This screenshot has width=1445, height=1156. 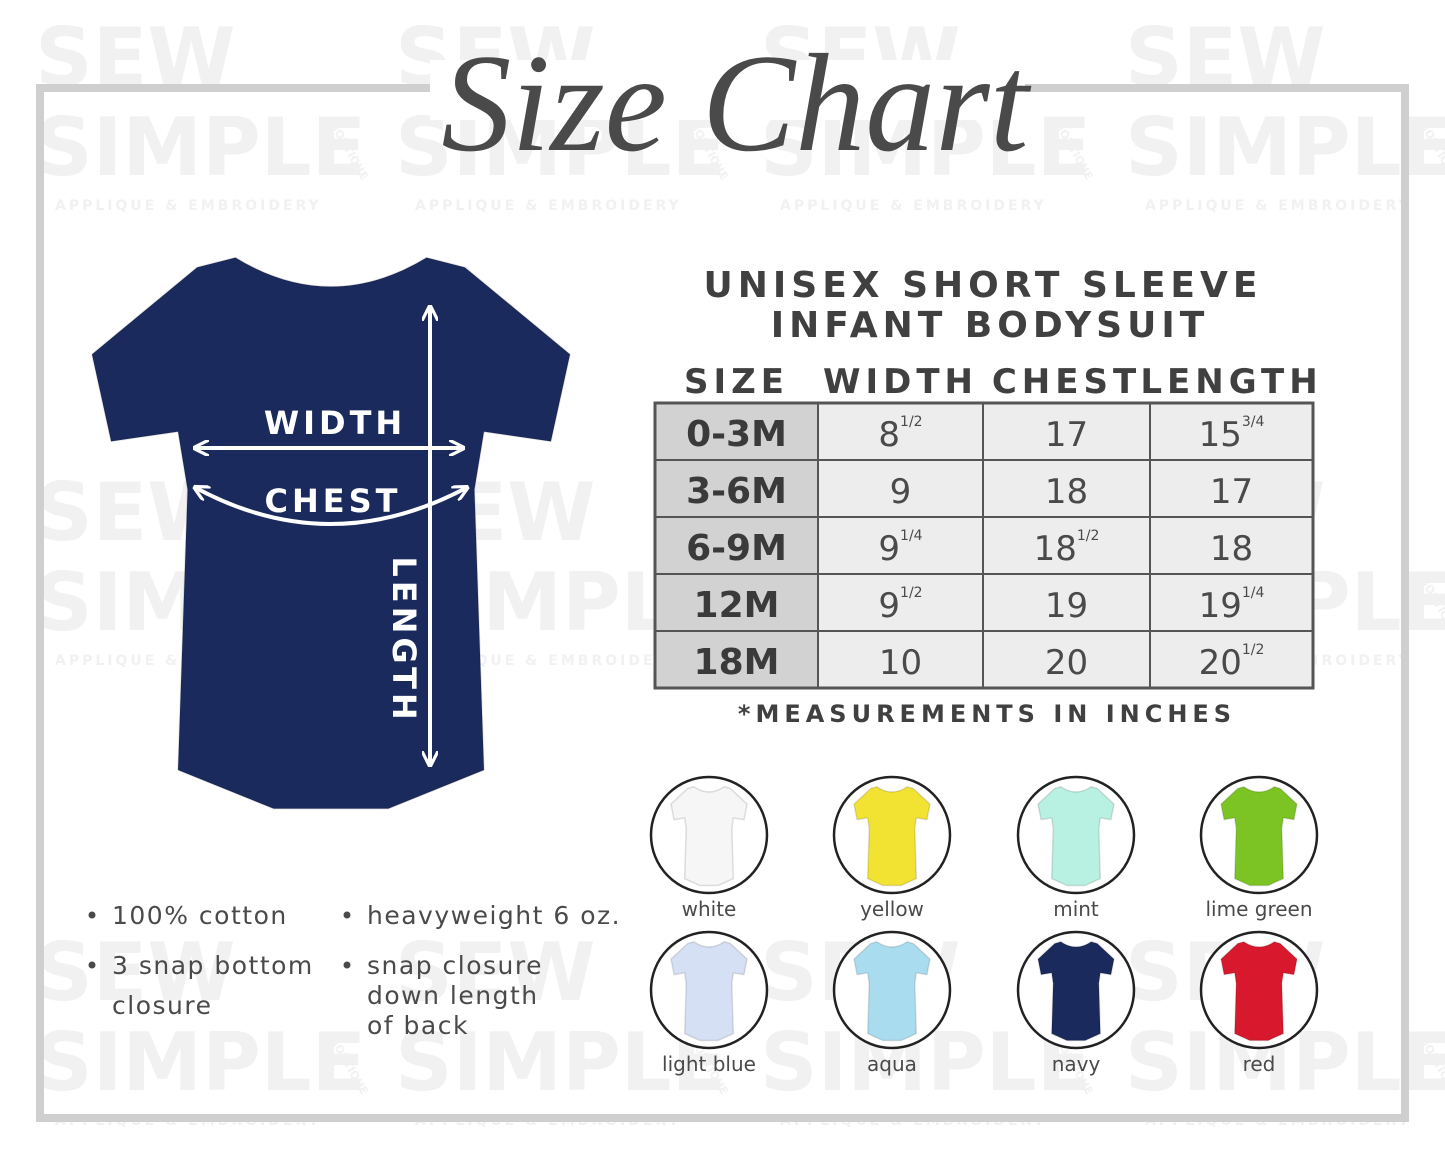 What do you see at coordinates (1076, 909) in the screenshot?
I see `color-name: mint` at bounding box center [1076, 909].